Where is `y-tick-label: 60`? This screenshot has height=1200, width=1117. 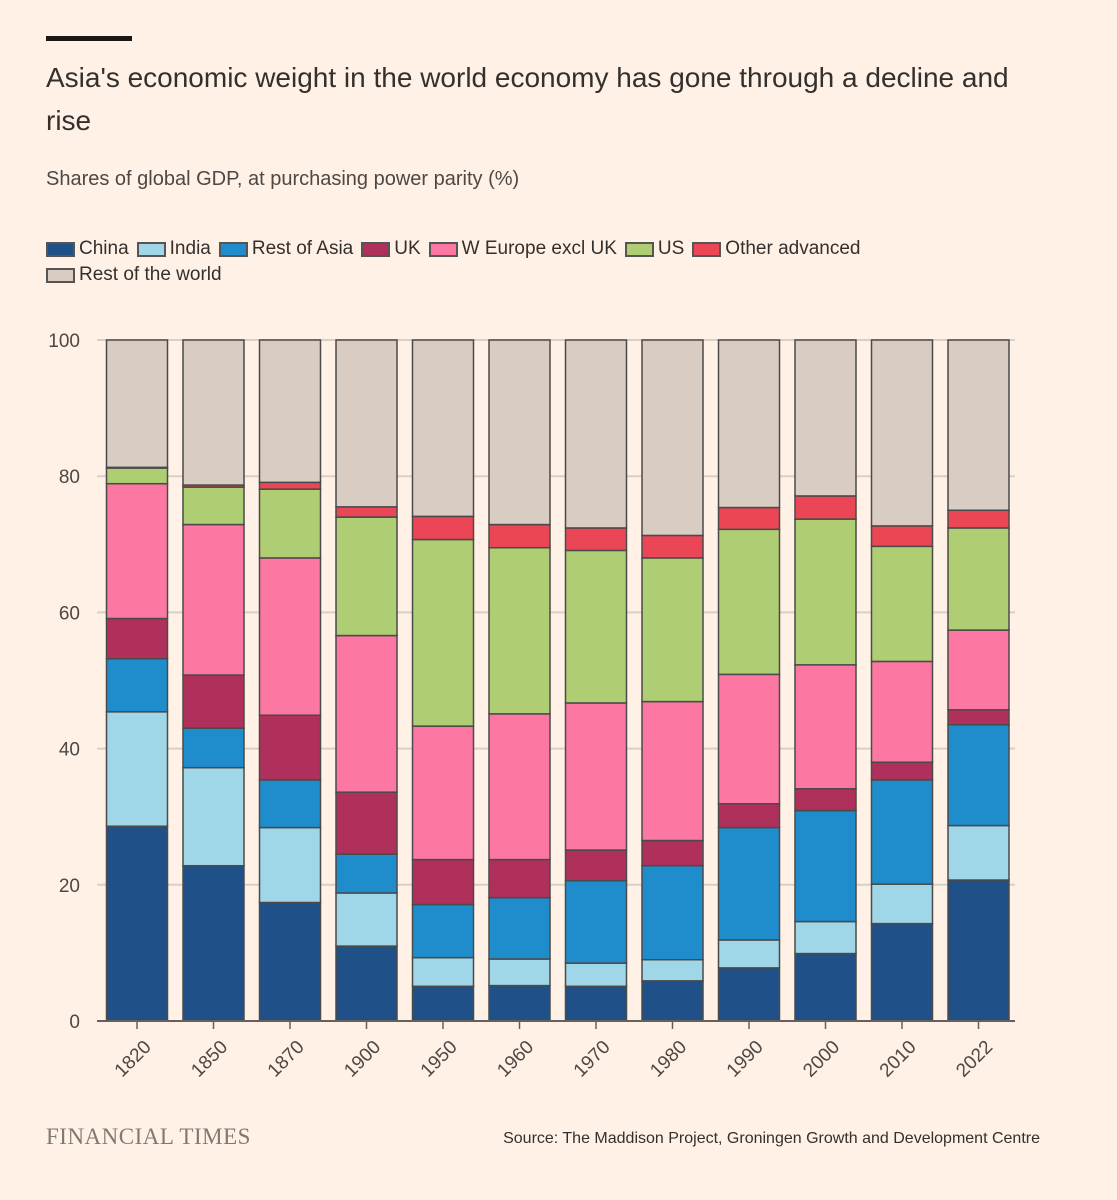 y-tick-label: 60 is located at coordinates (69, 613).